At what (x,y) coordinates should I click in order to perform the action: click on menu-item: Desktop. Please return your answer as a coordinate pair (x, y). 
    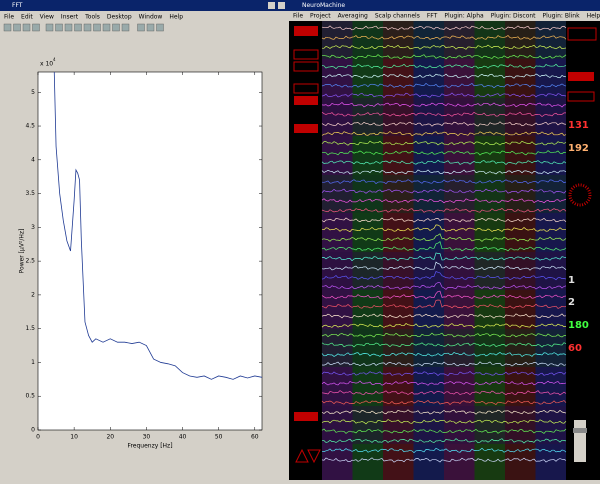
    Looking at the image, I should click on (119, 17).